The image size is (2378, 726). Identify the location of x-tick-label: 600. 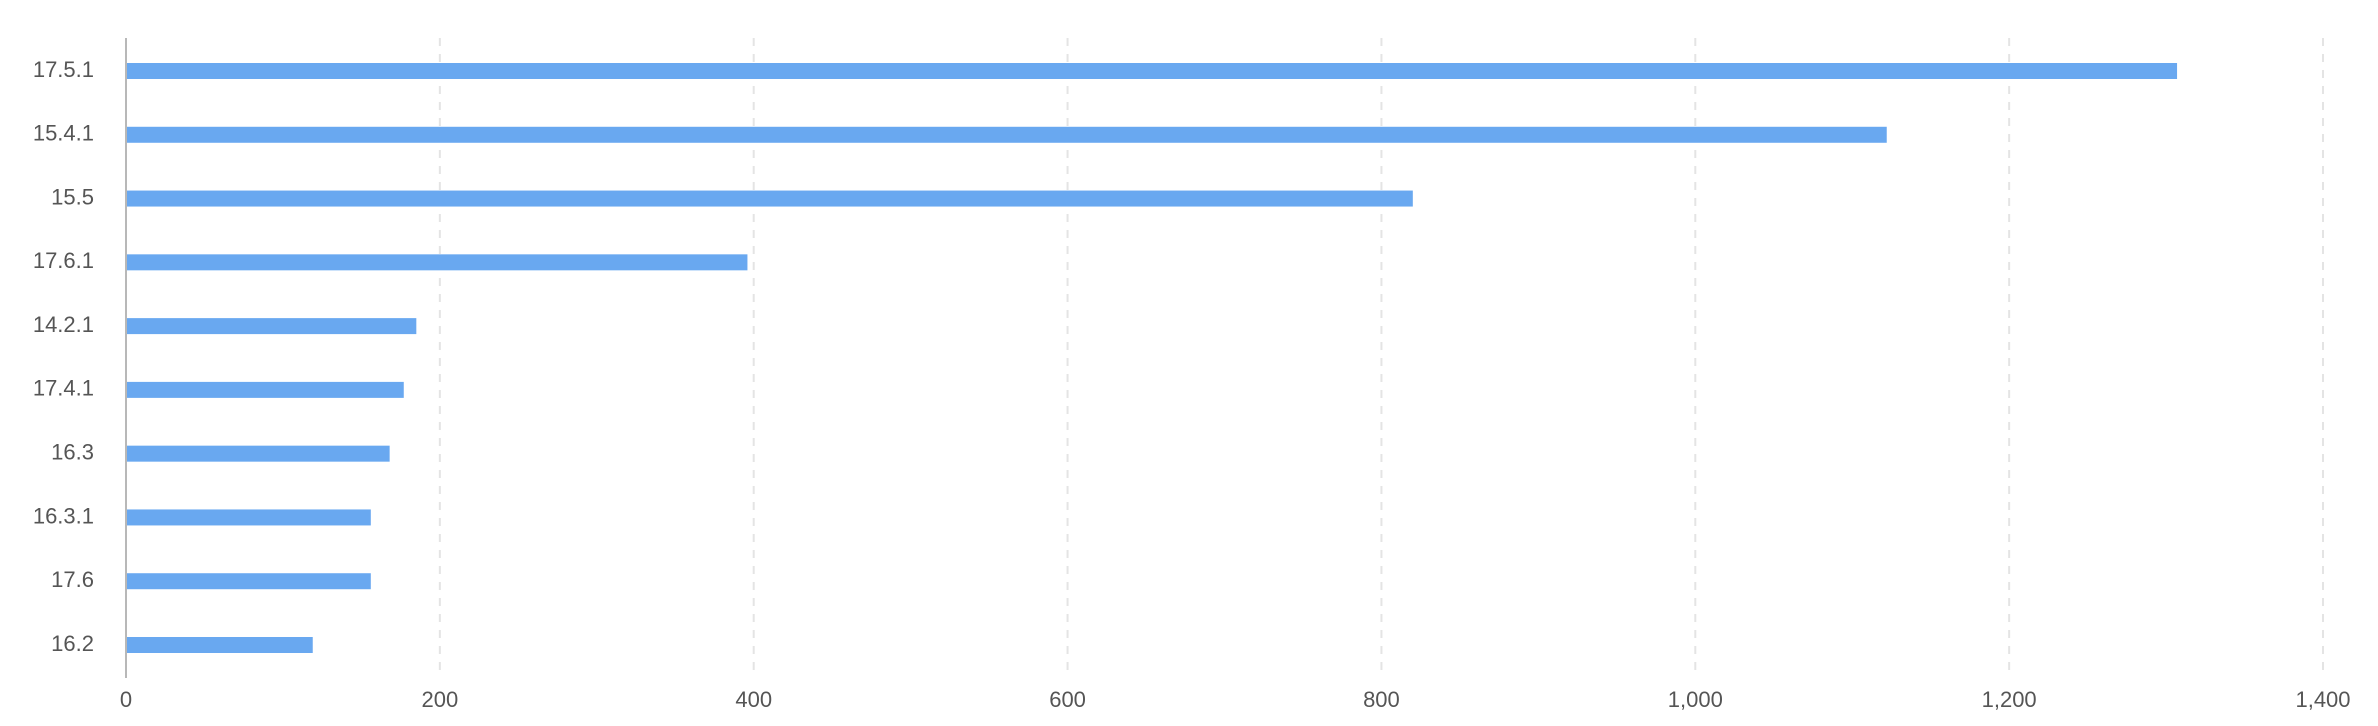
(1067, 699).